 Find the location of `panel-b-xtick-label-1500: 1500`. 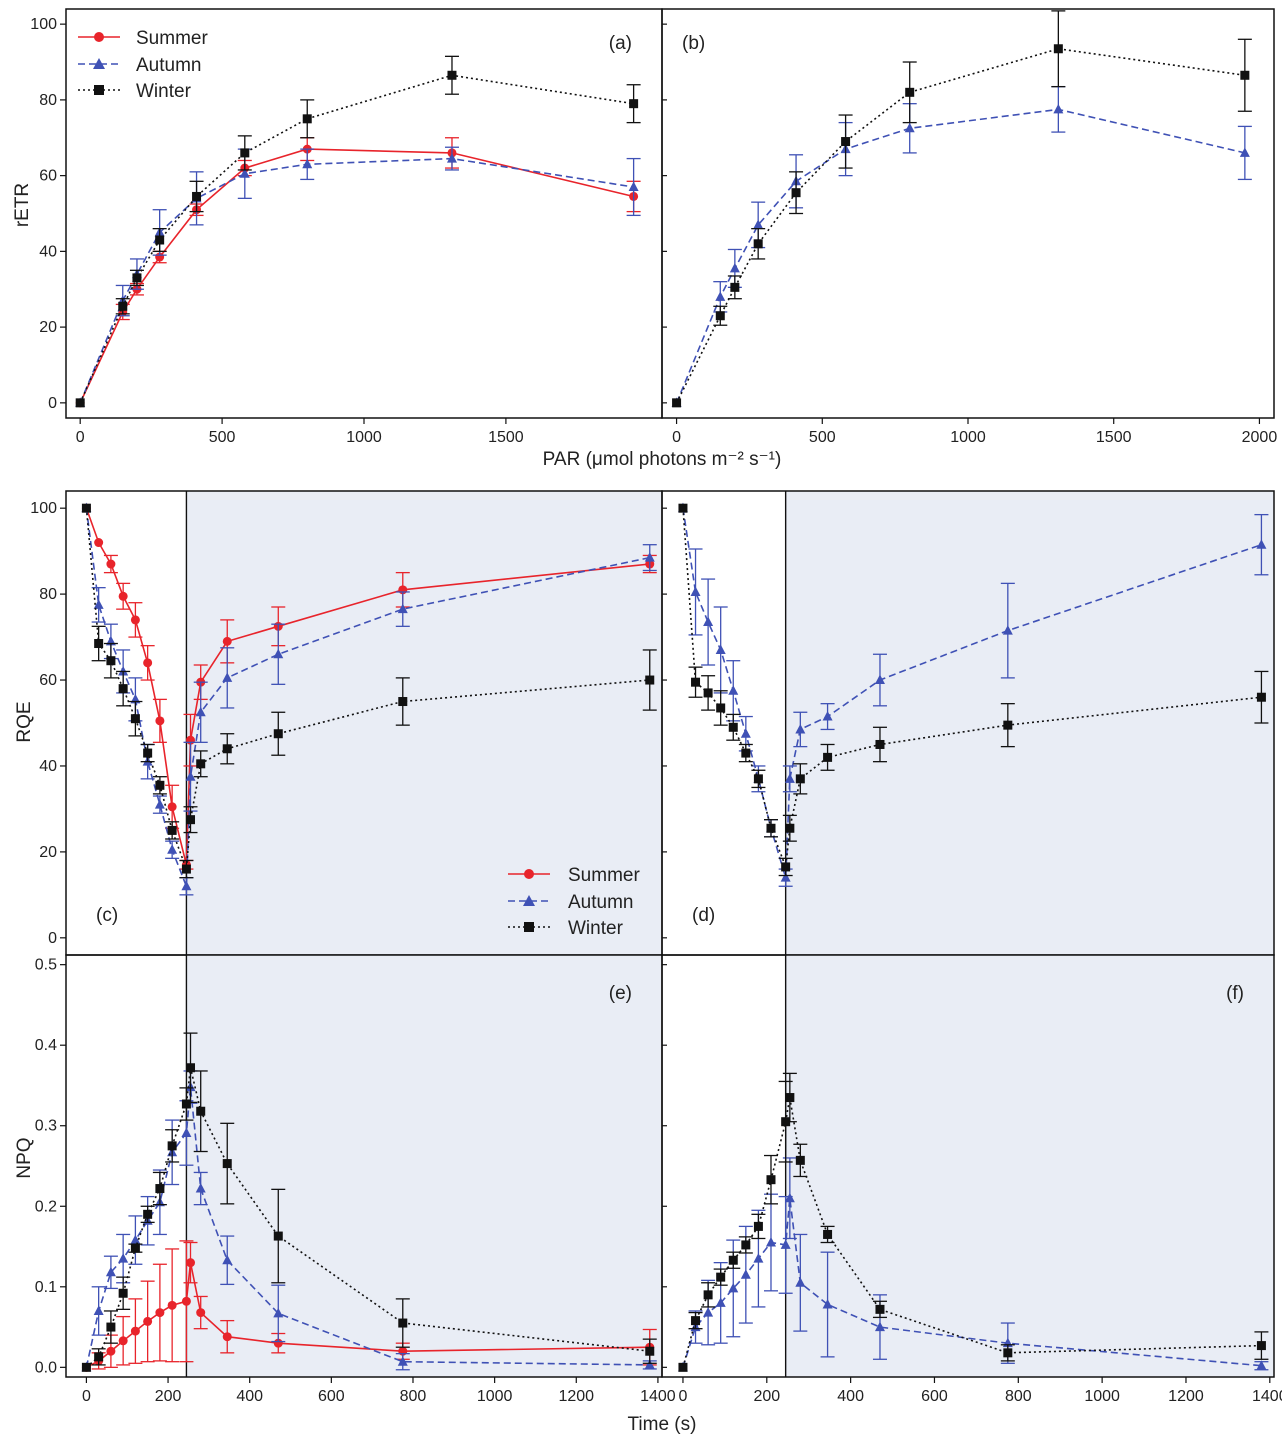

panel-b-xtick-label-1500: 1500 is located at coordinates (1114, 437).